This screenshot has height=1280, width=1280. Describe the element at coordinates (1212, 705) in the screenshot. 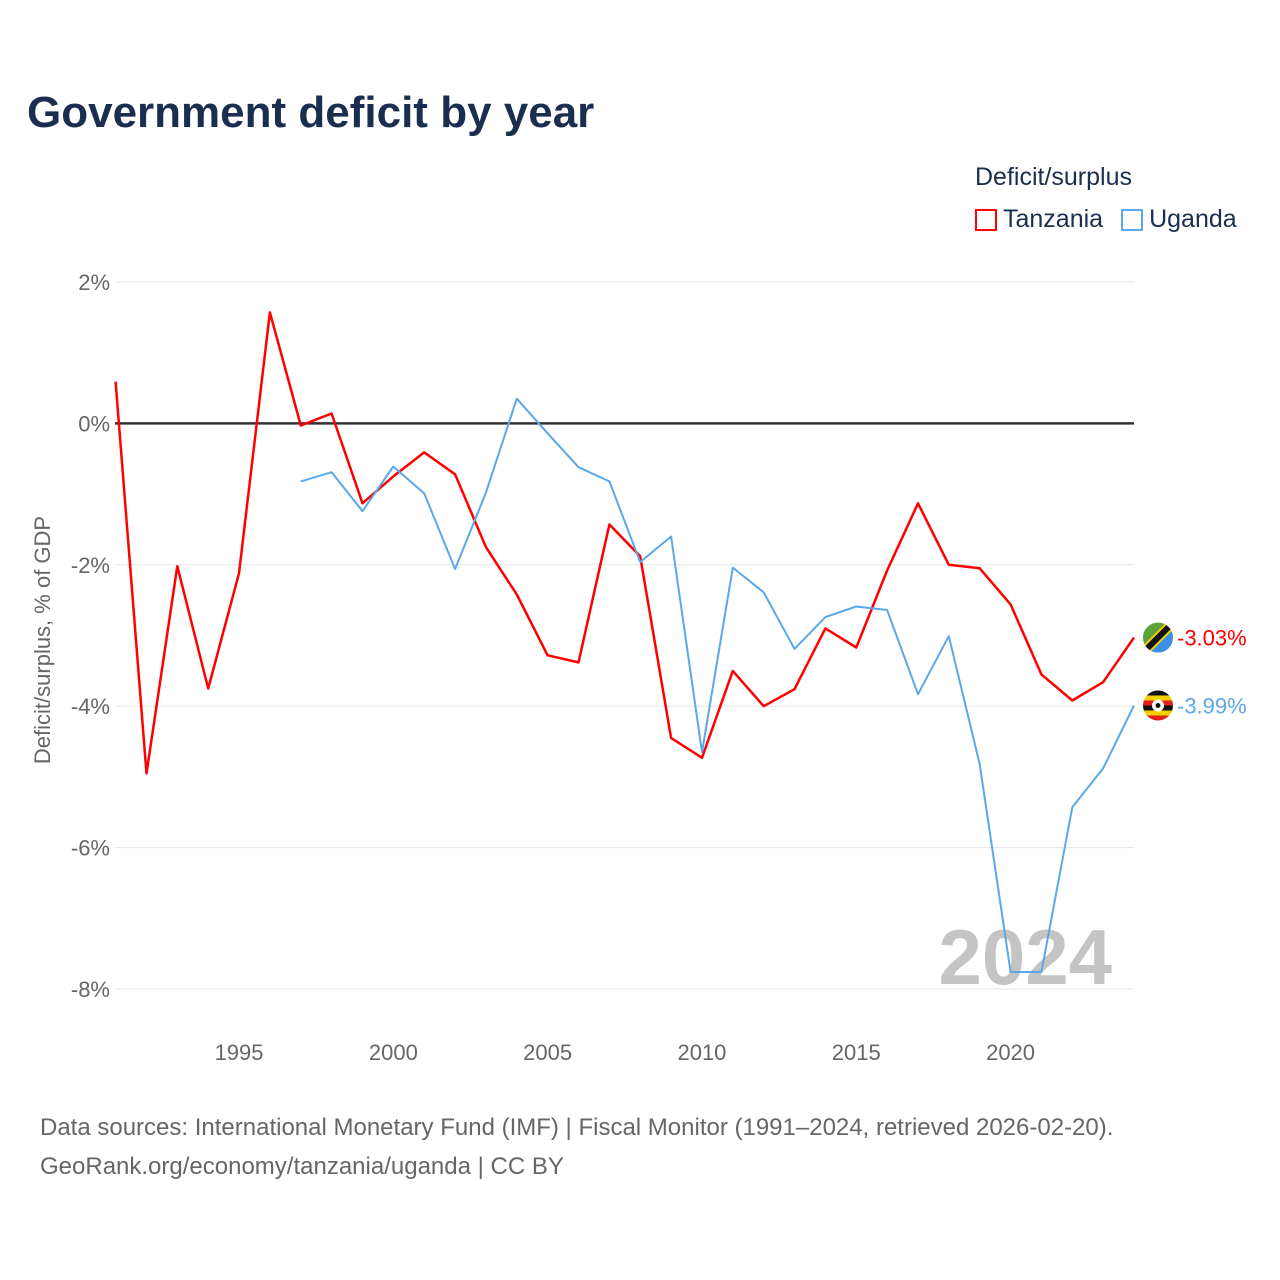

I see `end-label-uganda: -3.99%` at that location.